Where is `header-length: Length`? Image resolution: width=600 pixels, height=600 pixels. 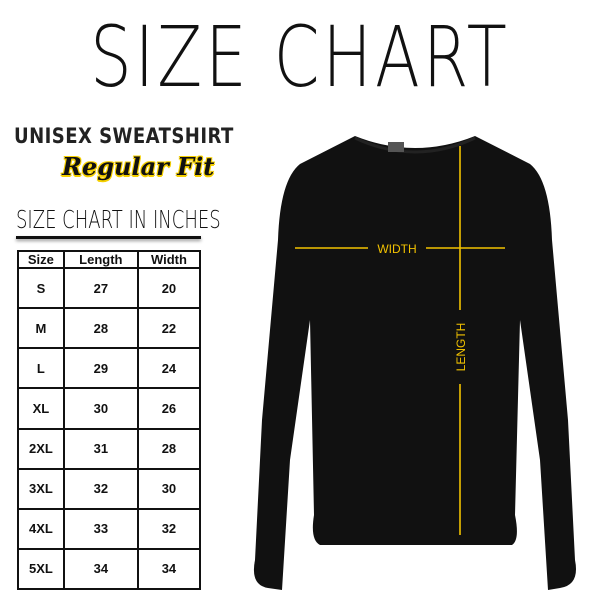 header-length: Length is located at coordinates (100, 259).